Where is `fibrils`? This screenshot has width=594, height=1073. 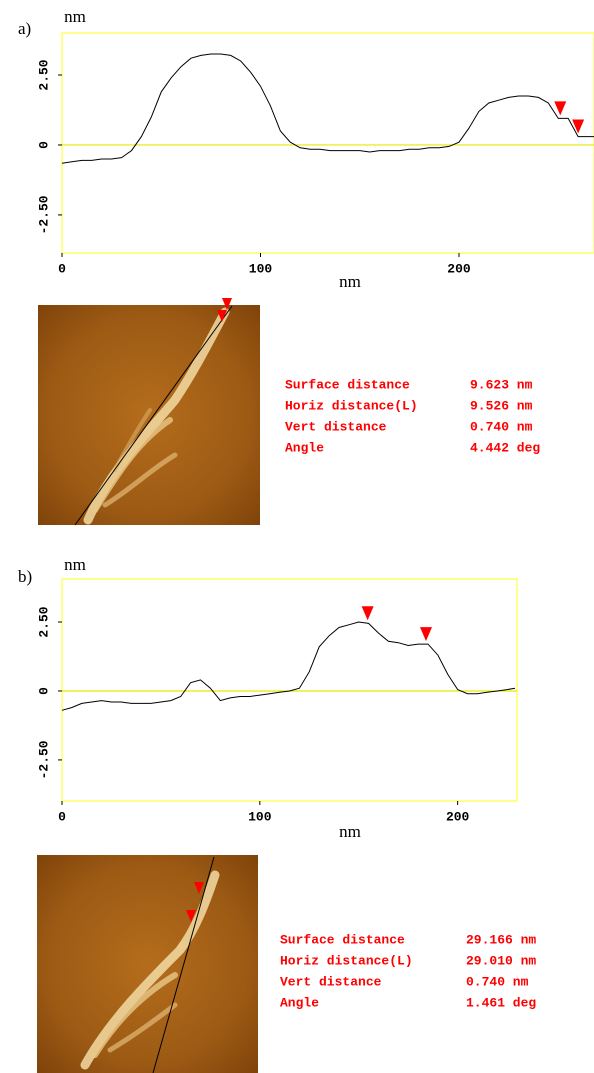
fibrils is located at coordinates (150, 970).